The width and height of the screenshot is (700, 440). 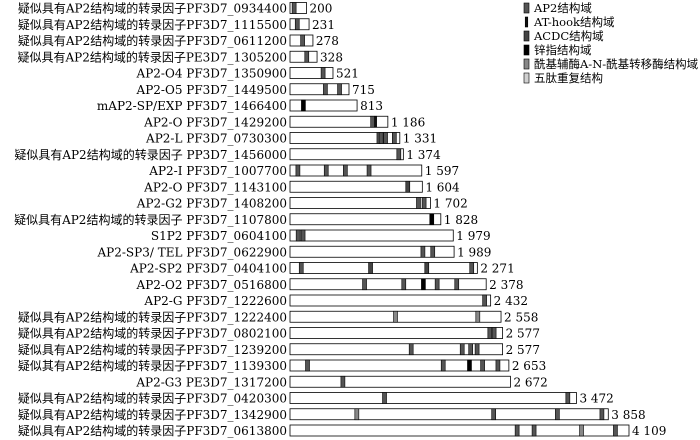 What do you see at coordinates (303, 171) in the screenshot?
I see `protein-row: AP2-I PF3D7_1007700 1 597` at bounding box center [303, 171].